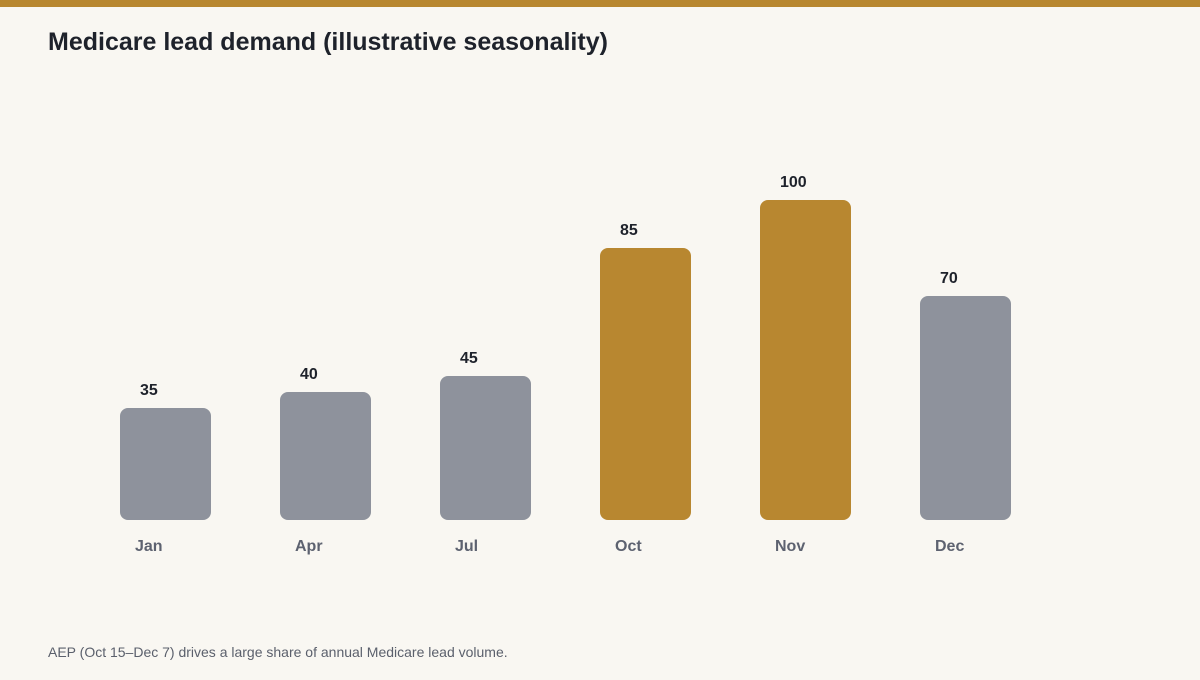 The width and height of the screenshot is (1200, 680). I want to click on tick-label-jan: Jan, so click(149, 546).